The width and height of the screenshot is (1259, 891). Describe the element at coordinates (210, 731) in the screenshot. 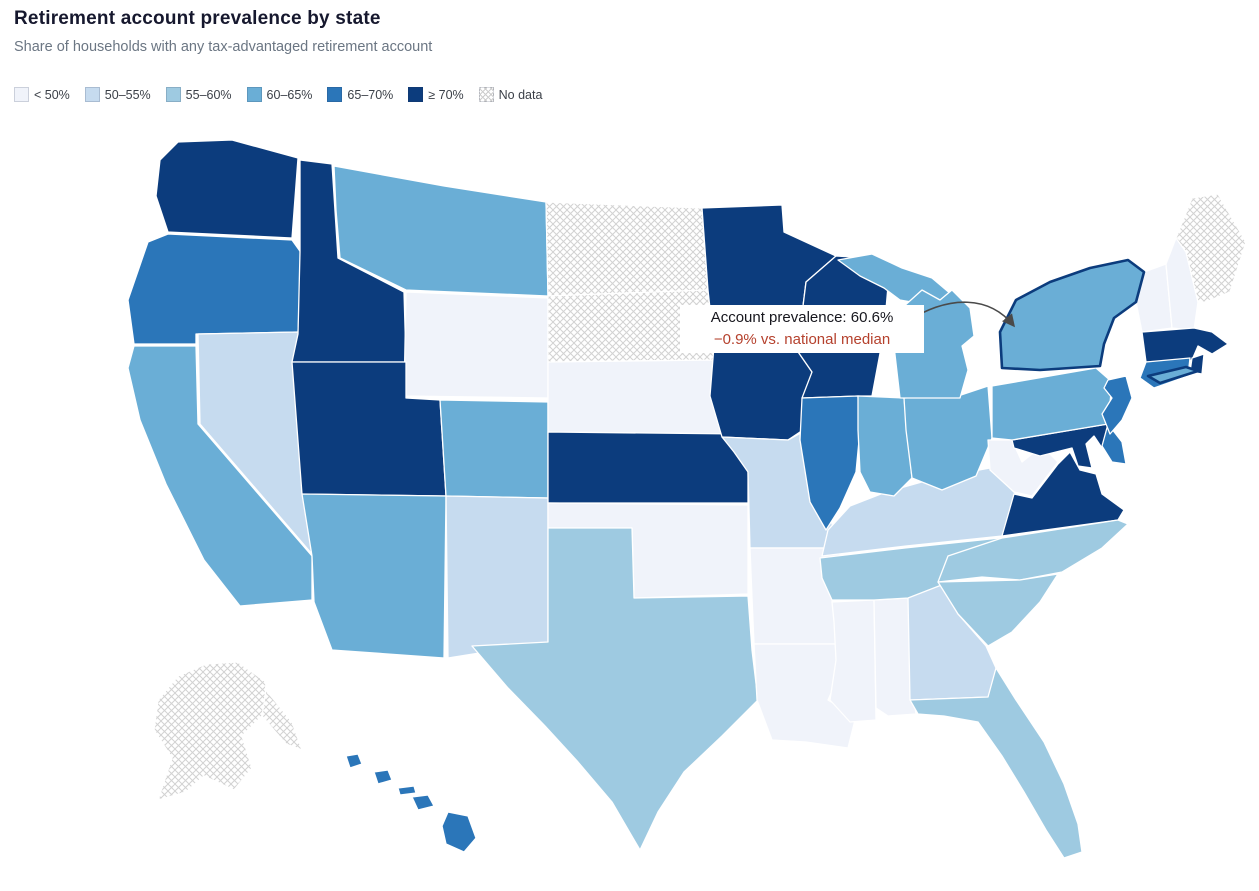

I see `state-ak` at that location.